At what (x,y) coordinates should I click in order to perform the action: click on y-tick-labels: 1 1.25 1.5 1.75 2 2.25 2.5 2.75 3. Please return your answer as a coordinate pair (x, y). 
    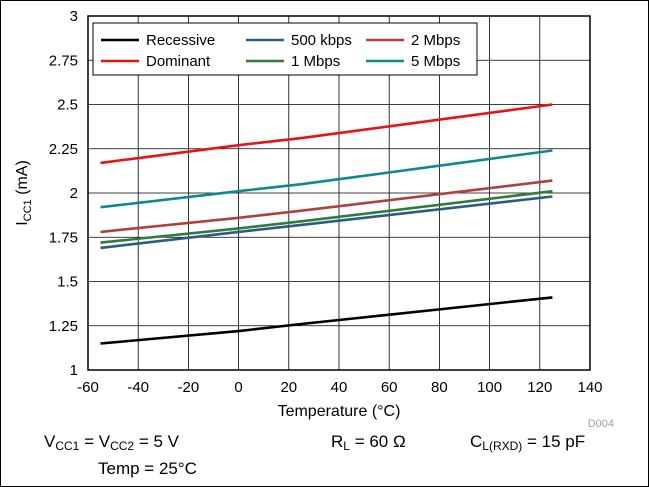
    Looking at the image, I should click on (63, 193).